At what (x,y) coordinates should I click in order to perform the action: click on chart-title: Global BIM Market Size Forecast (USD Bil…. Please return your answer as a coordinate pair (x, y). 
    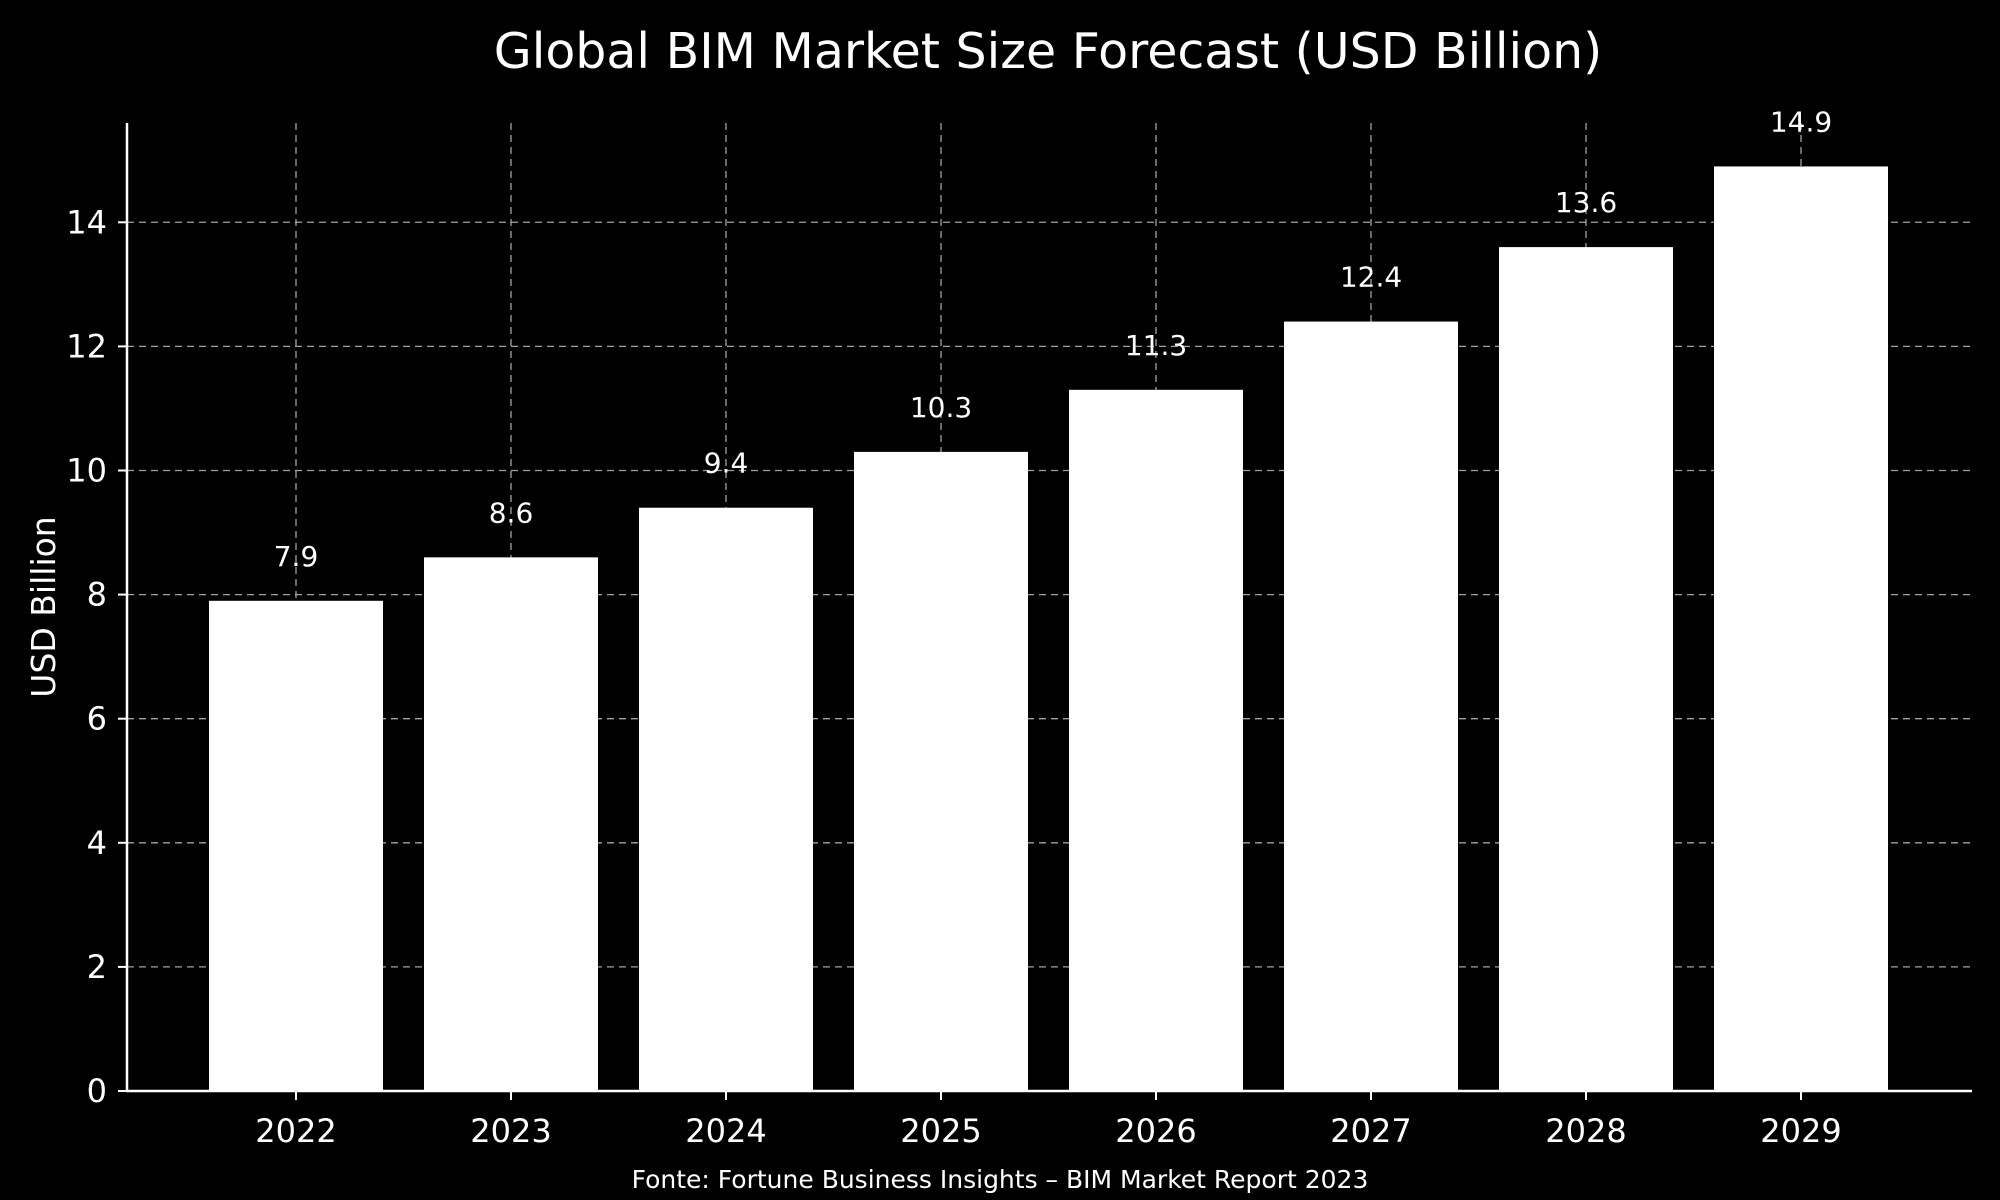
    Looking at the image, I should click on (1048, 51).